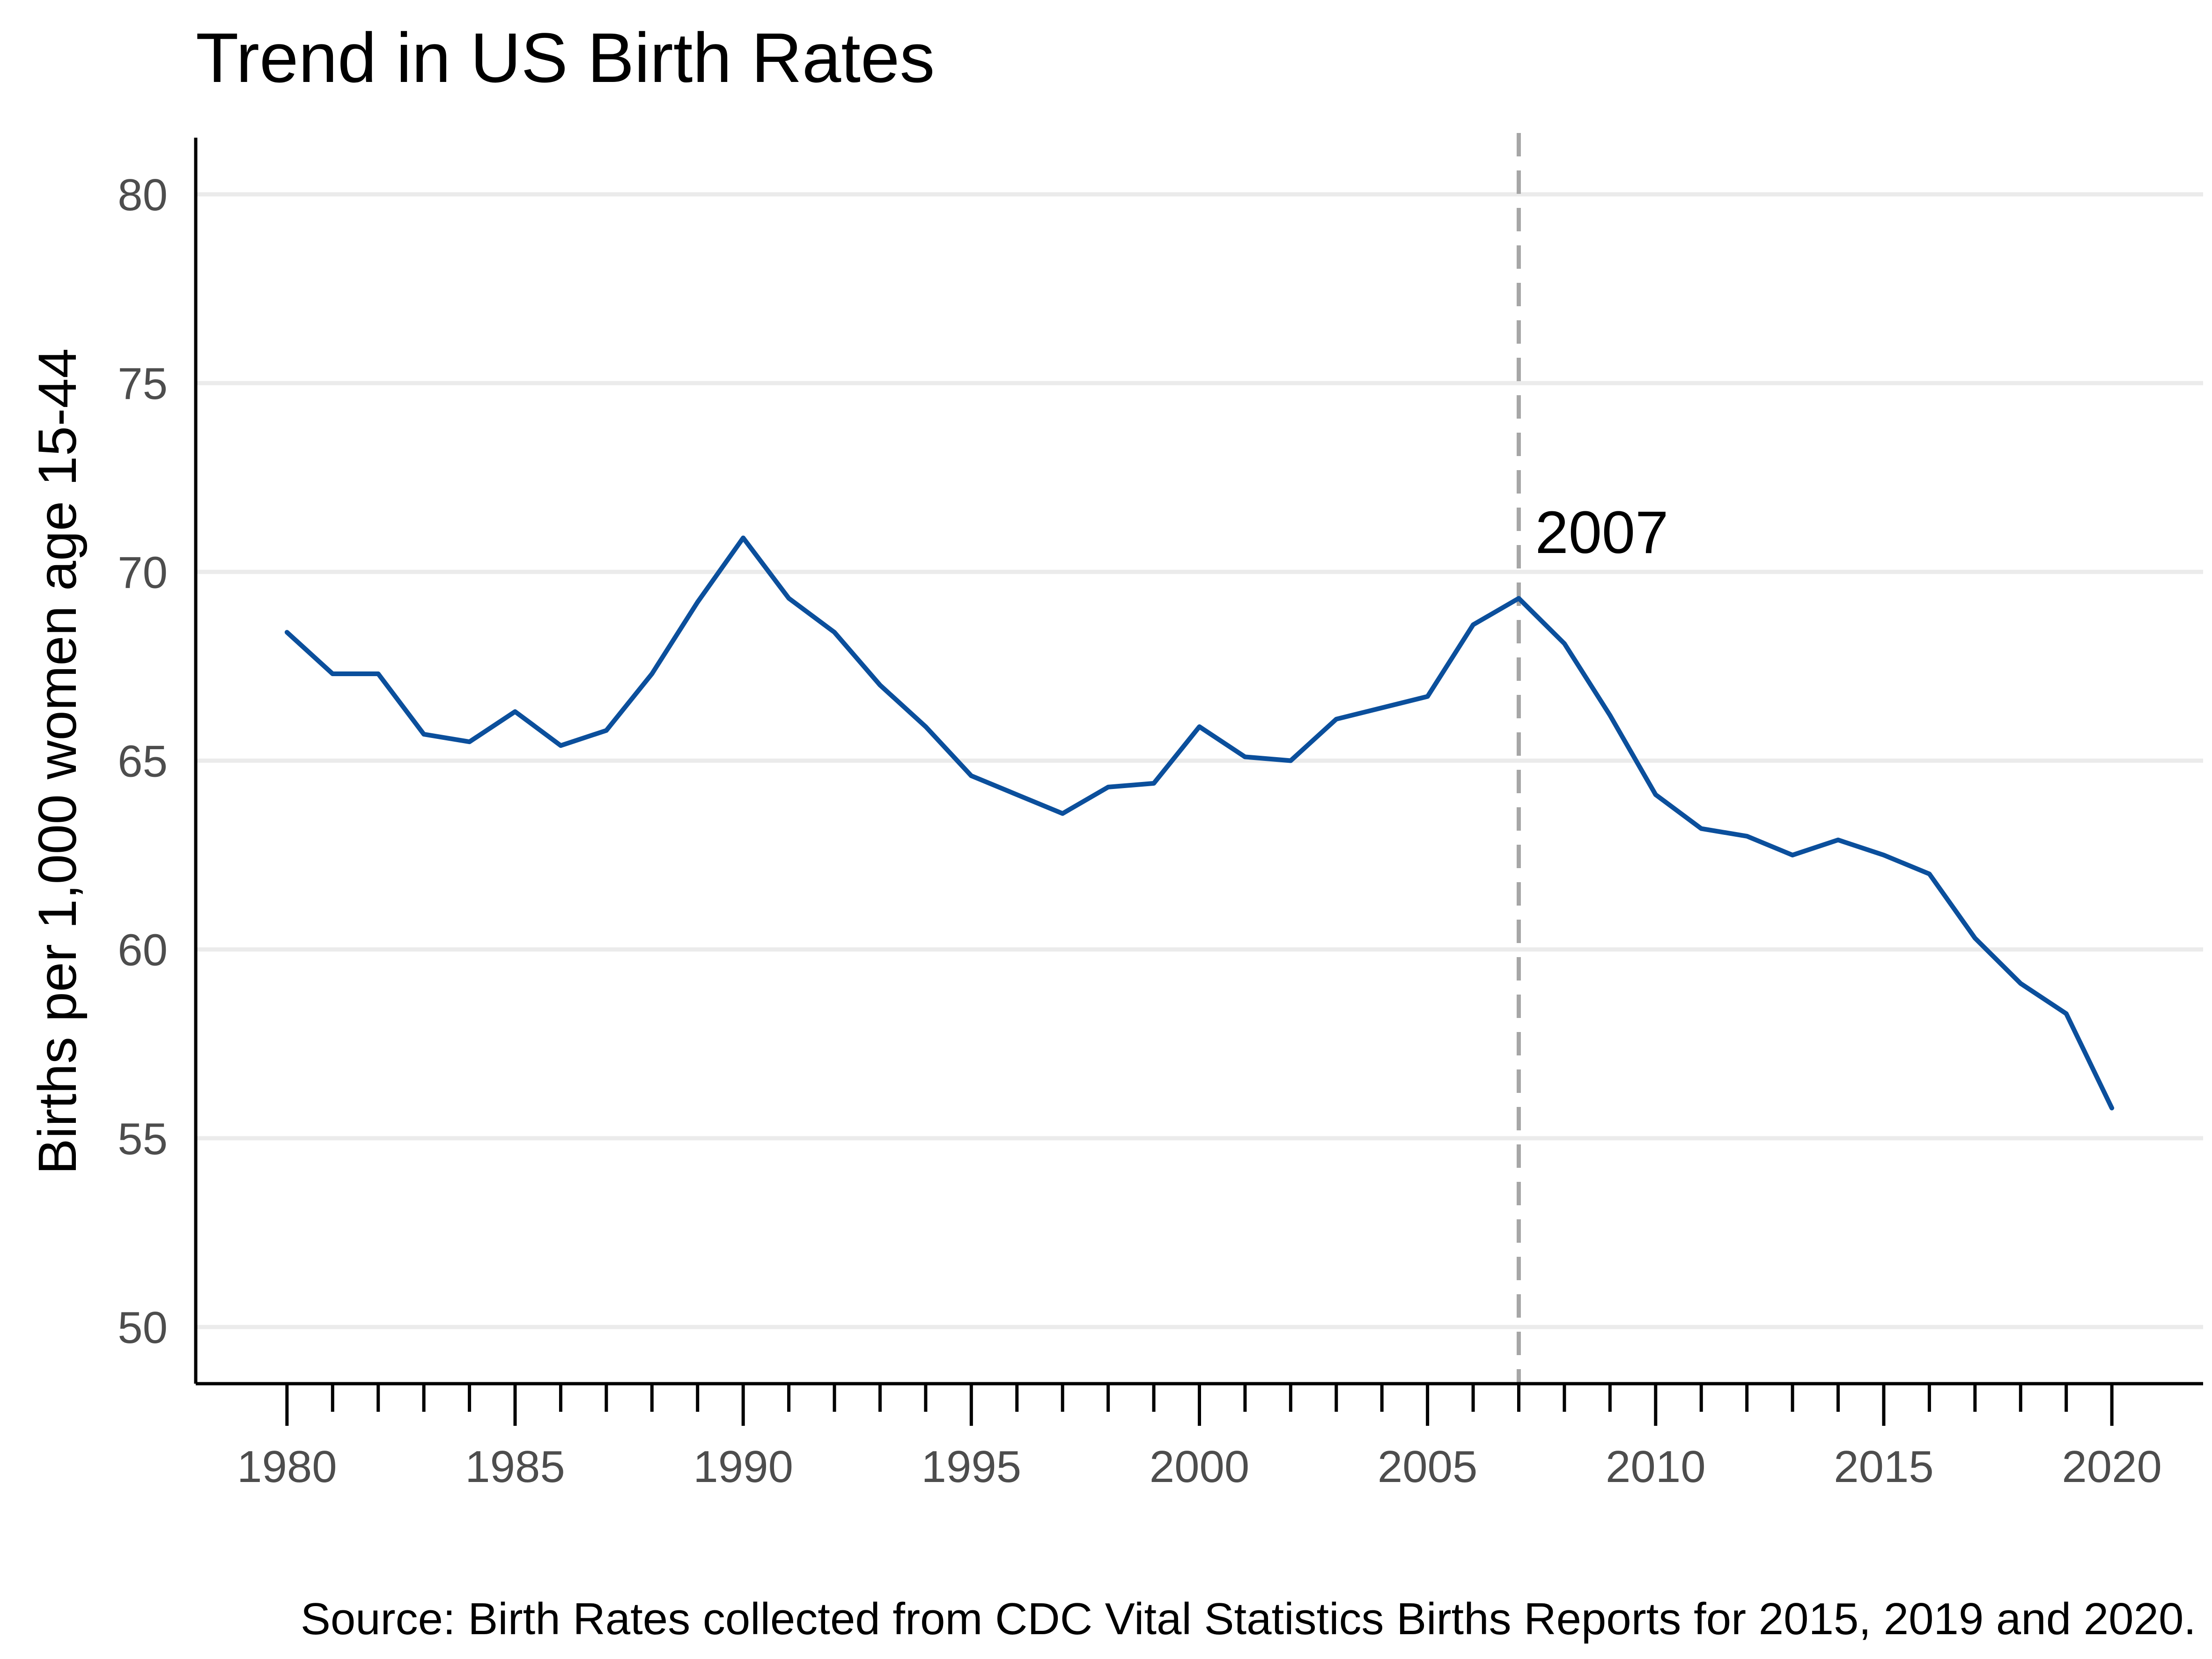  I want to click on y-axis-ticks: 50 55 60 65 70 75 80, so click(143, 761).